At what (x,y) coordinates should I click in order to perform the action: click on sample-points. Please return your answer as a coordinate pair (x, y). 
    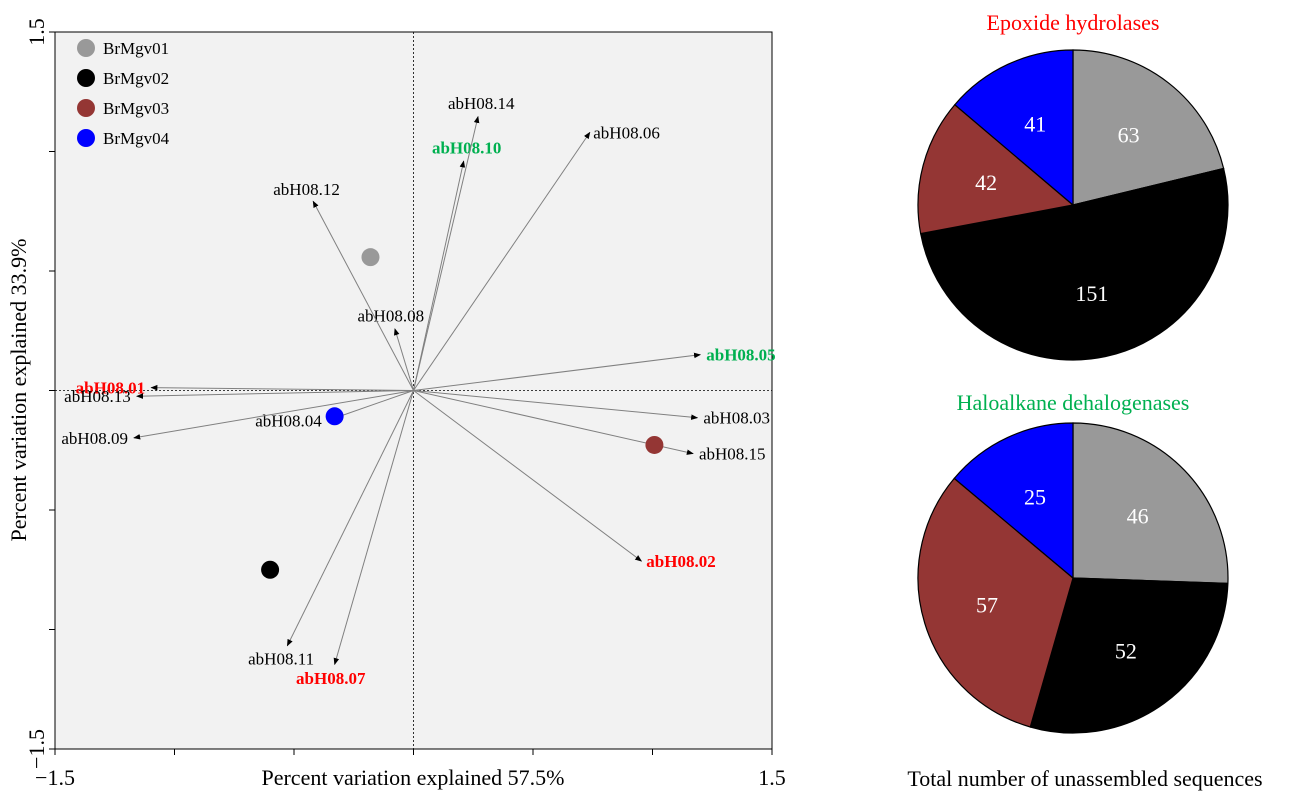
    Looking at the image, I should click on (462, 413).